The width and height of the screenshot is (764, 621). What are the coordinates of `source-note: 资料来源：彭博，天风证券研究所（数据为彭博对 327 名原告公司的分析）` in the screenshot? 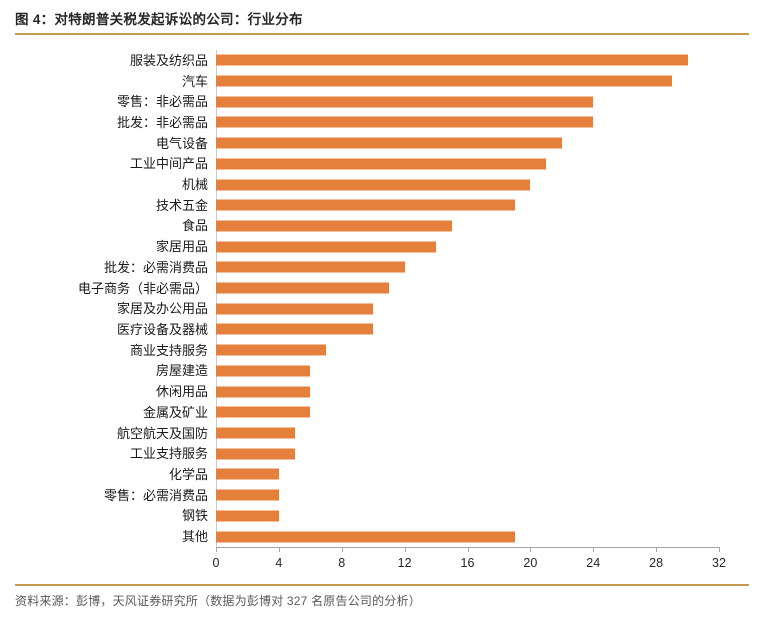 It's located at (218, 601).